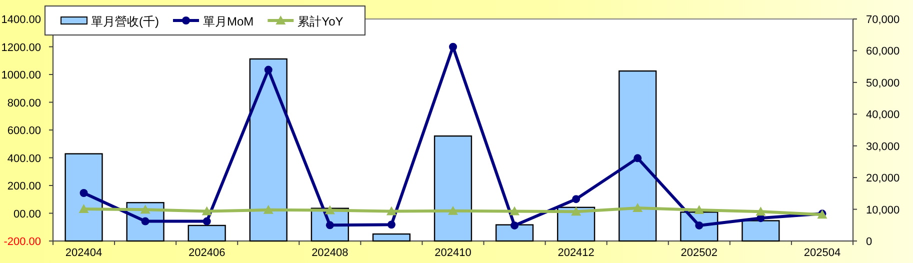 This screenshot has height=263, width=913. Describe the element at coordinates (869, 242) in the screenshot. I see `y2-tick-label: 0` at that location.